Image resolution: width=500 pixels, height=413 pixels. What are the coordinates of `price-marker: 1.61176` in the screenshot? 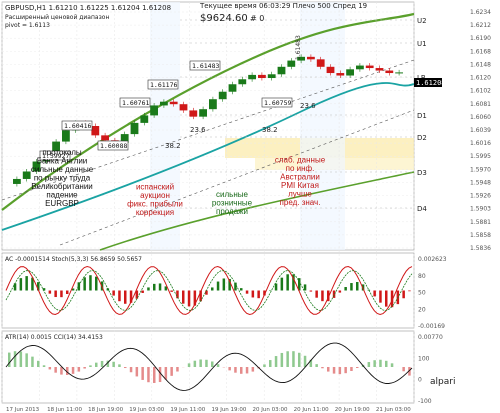 It's located at (163, 85).